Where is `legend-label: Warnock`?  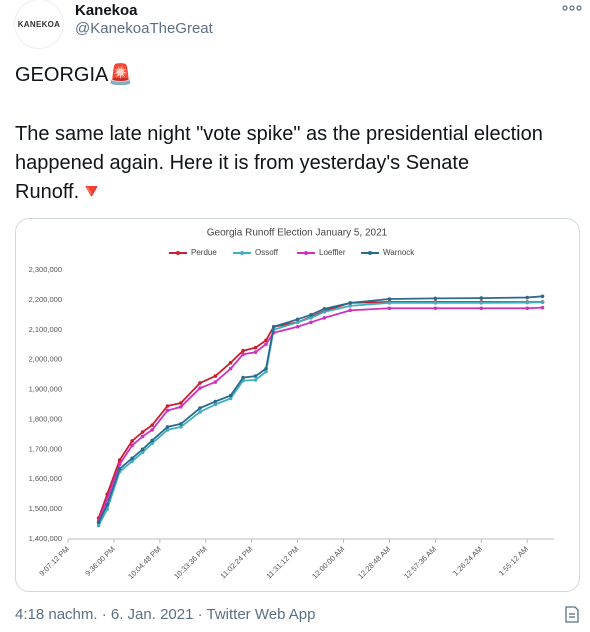
legend-label: Warnock is located at coordinates (399, 252).